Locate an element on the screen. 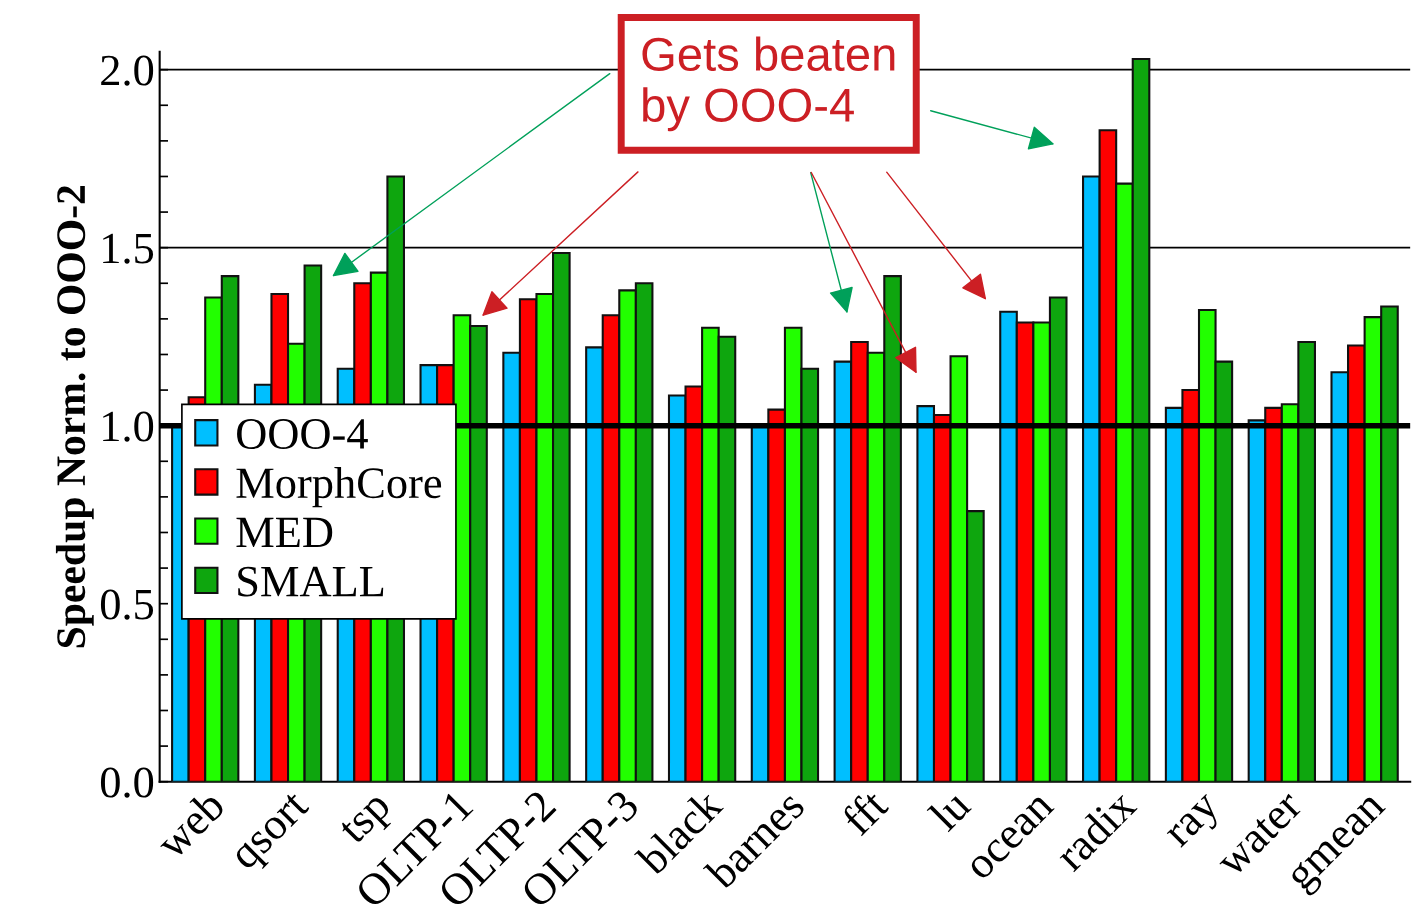  legend-label: SMALL is located at coordinates (311, 581).